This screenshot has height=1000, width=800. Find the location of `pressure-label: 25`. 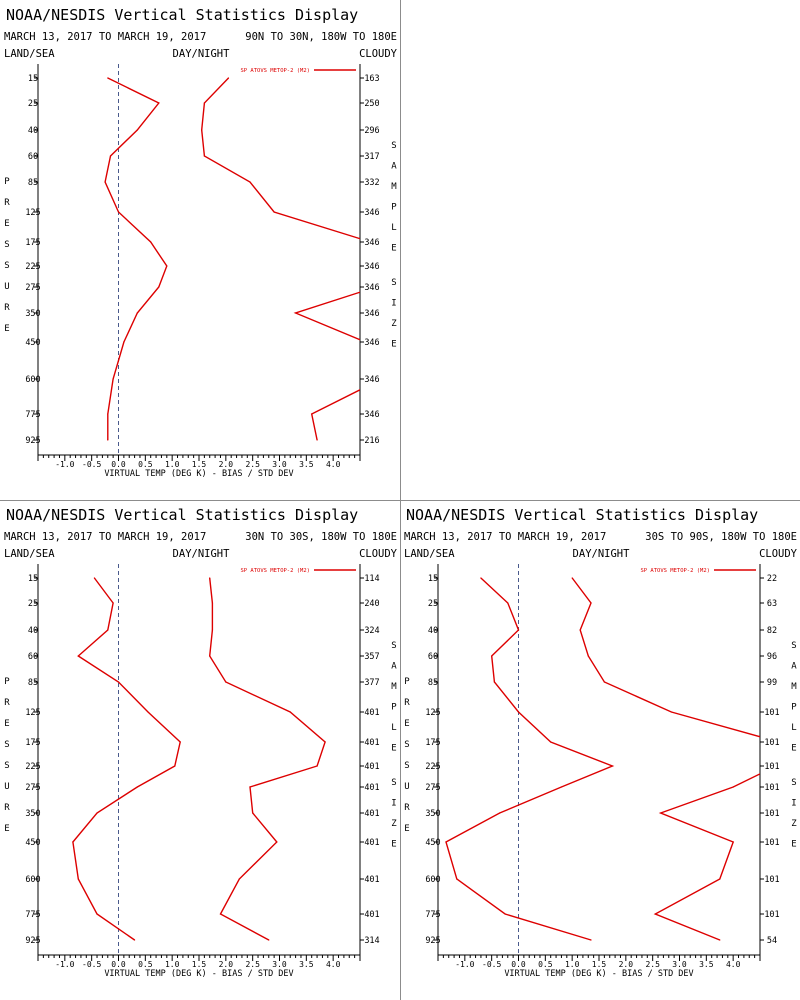

pressure-label: 25 is located at coordinates (433, 604).